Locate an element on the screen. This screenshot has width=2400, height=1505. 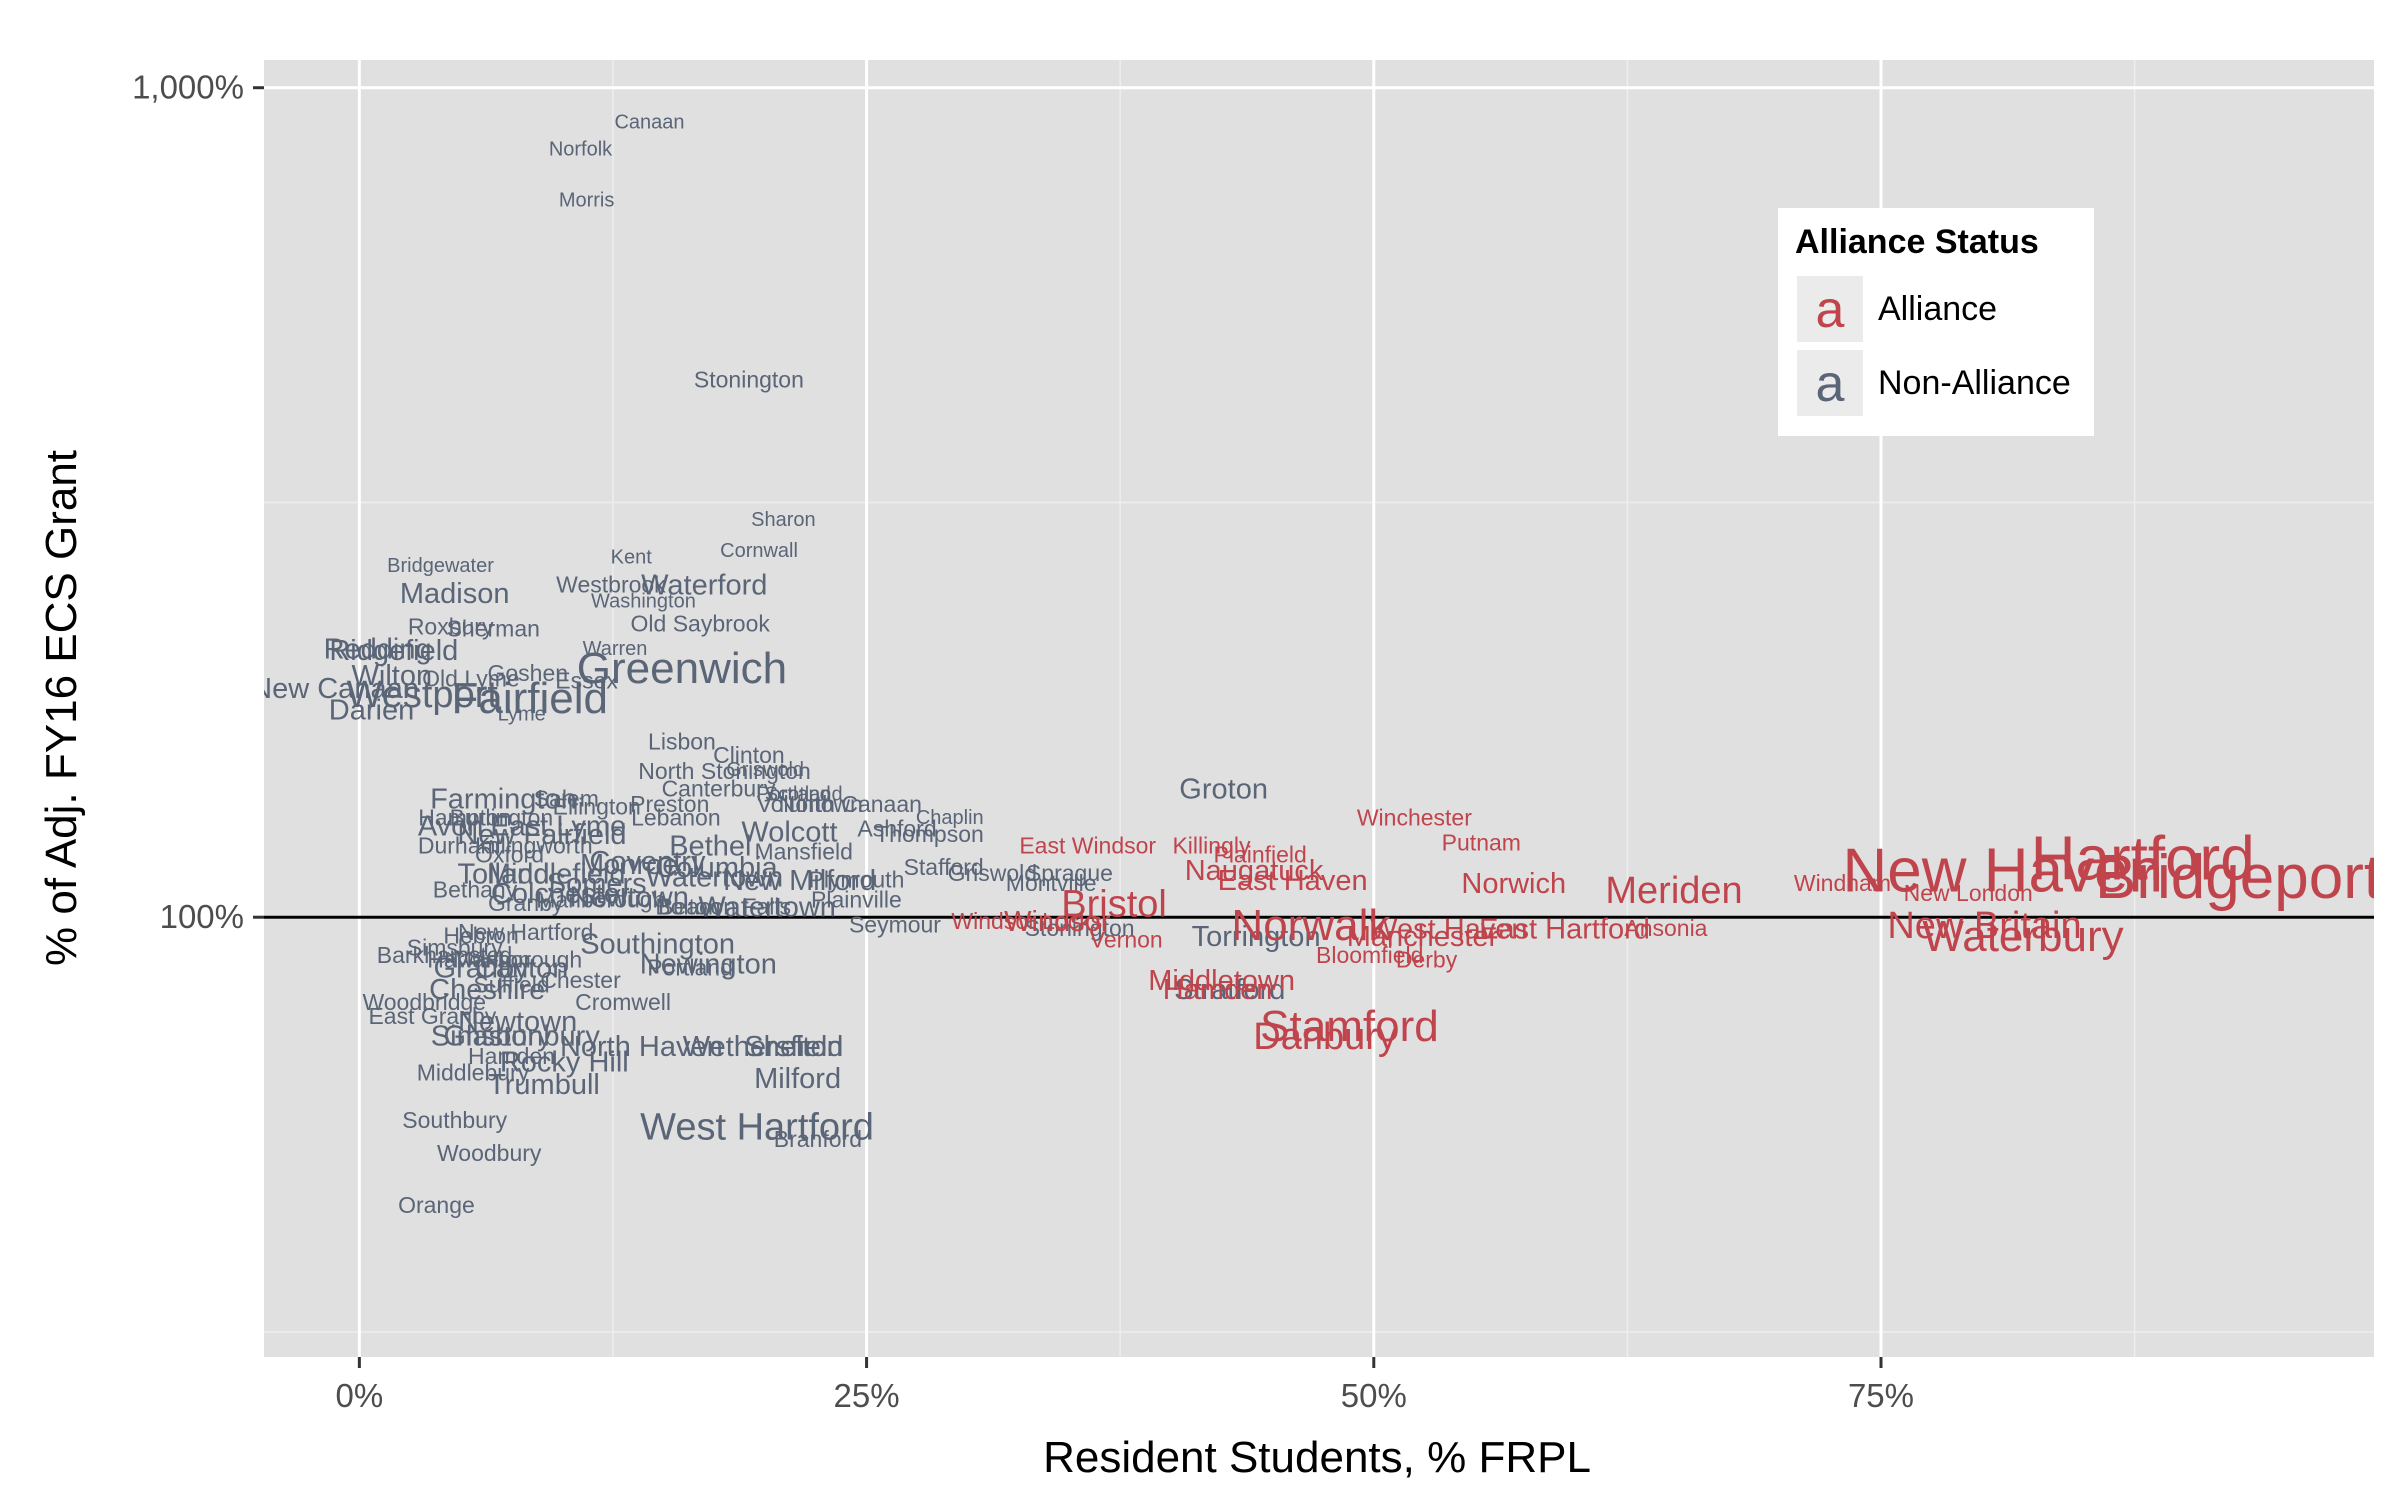
point-label-bridgeport: Bridgeport is located at coordinates (2238, 877).